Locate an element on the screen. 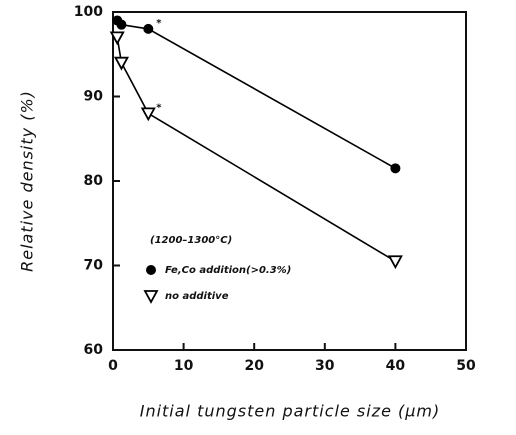 Image resolution: width=516 pixels, height=435 pixels. y-axis-label: Relative density (%) is located at coordinates (27, 181).